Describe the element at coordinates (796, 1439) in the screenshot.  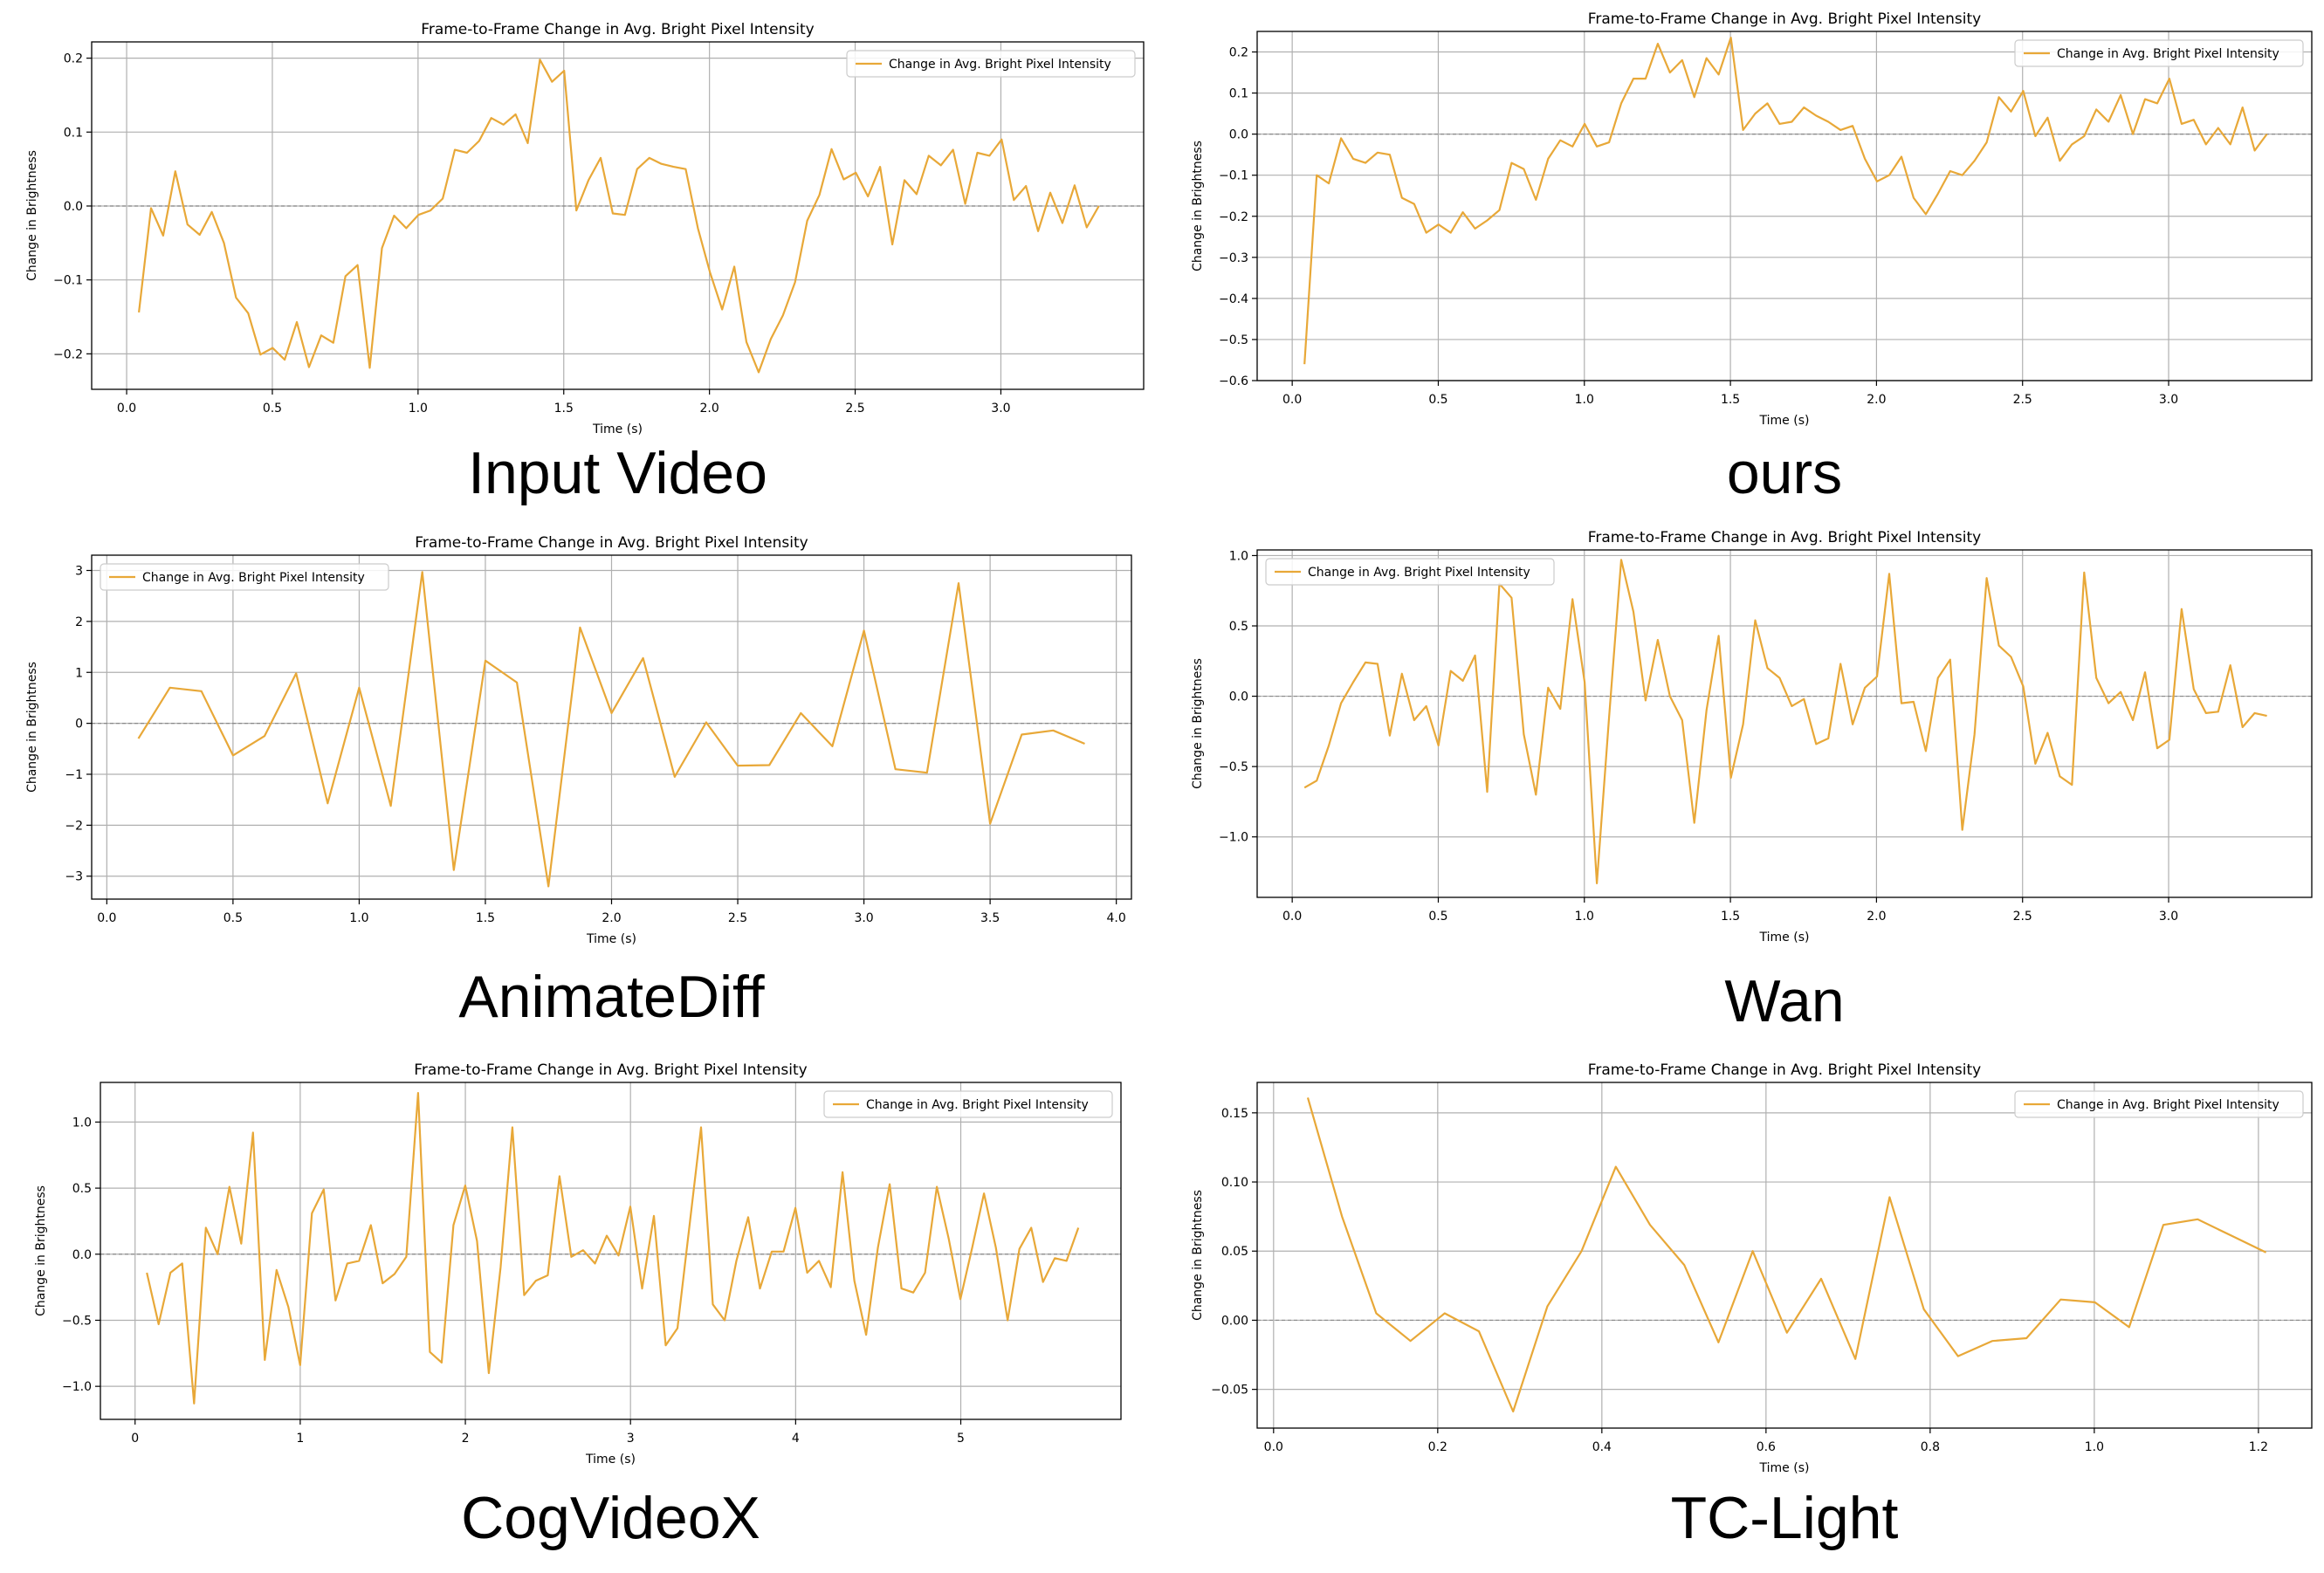
I see `x-tick-label: 4` at that location.